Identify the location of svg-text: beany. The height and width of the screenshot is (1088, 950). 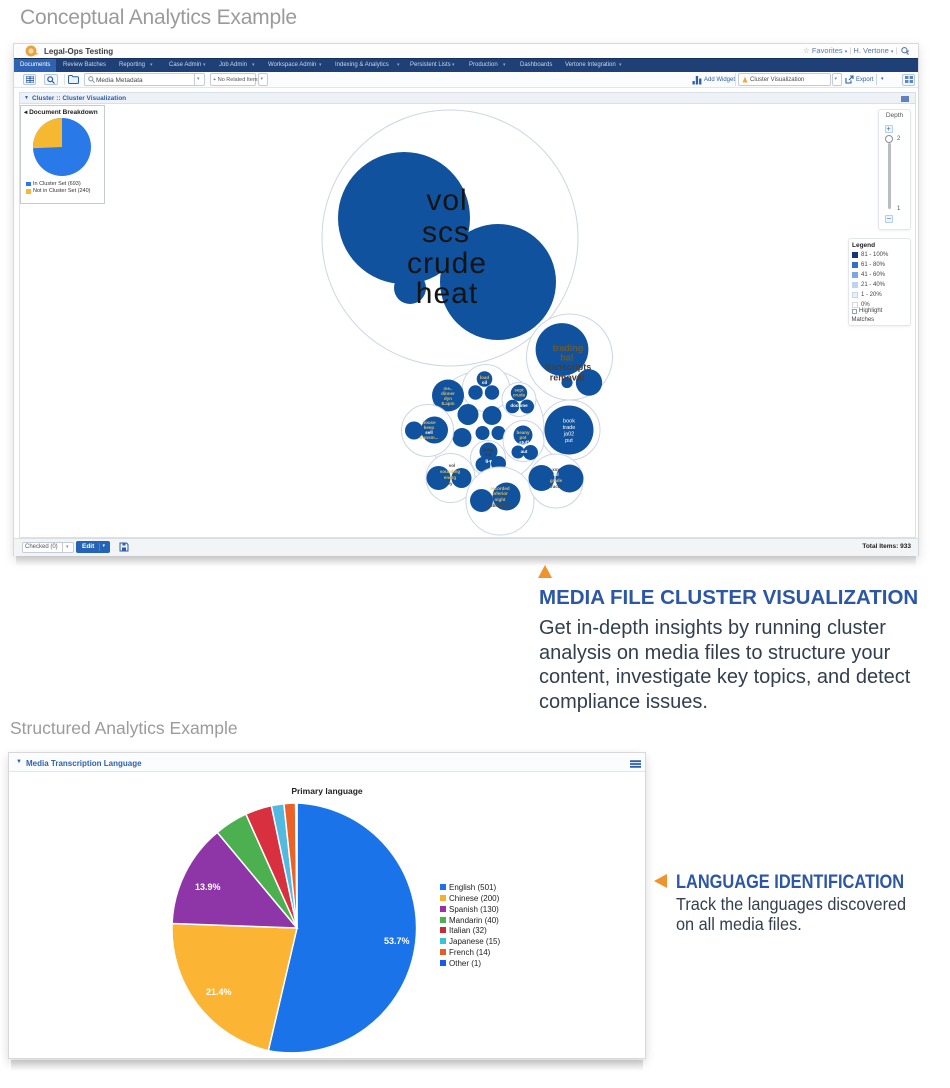
(523, 432).